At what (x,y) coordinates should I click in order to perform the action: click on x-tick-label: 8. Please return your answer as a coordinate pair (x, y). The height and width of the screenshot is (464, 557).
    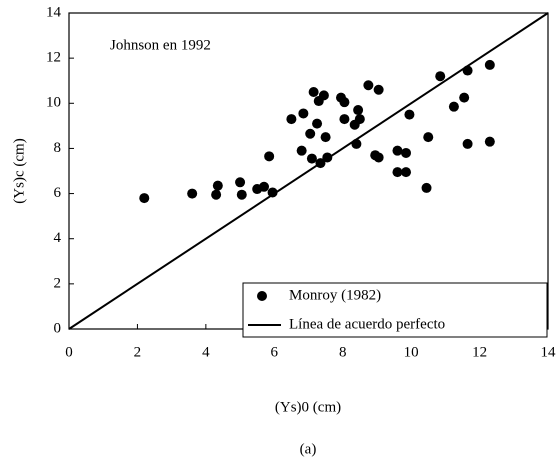
    Looking at the image, I should click on (343, 352).